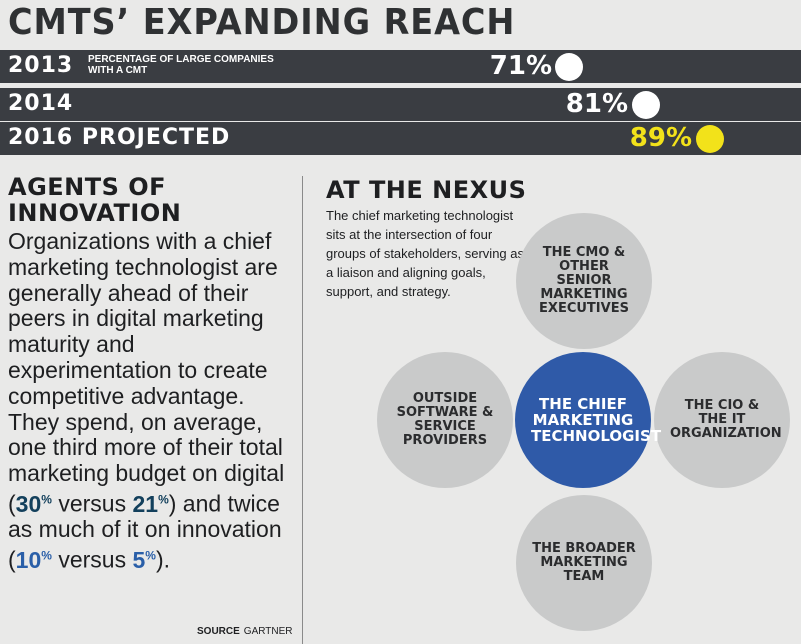 The width and height of the screenshot is (801, 644). I want to click on stat-row-2016: 2016 PROJECTED 89%, so click(400, 138).